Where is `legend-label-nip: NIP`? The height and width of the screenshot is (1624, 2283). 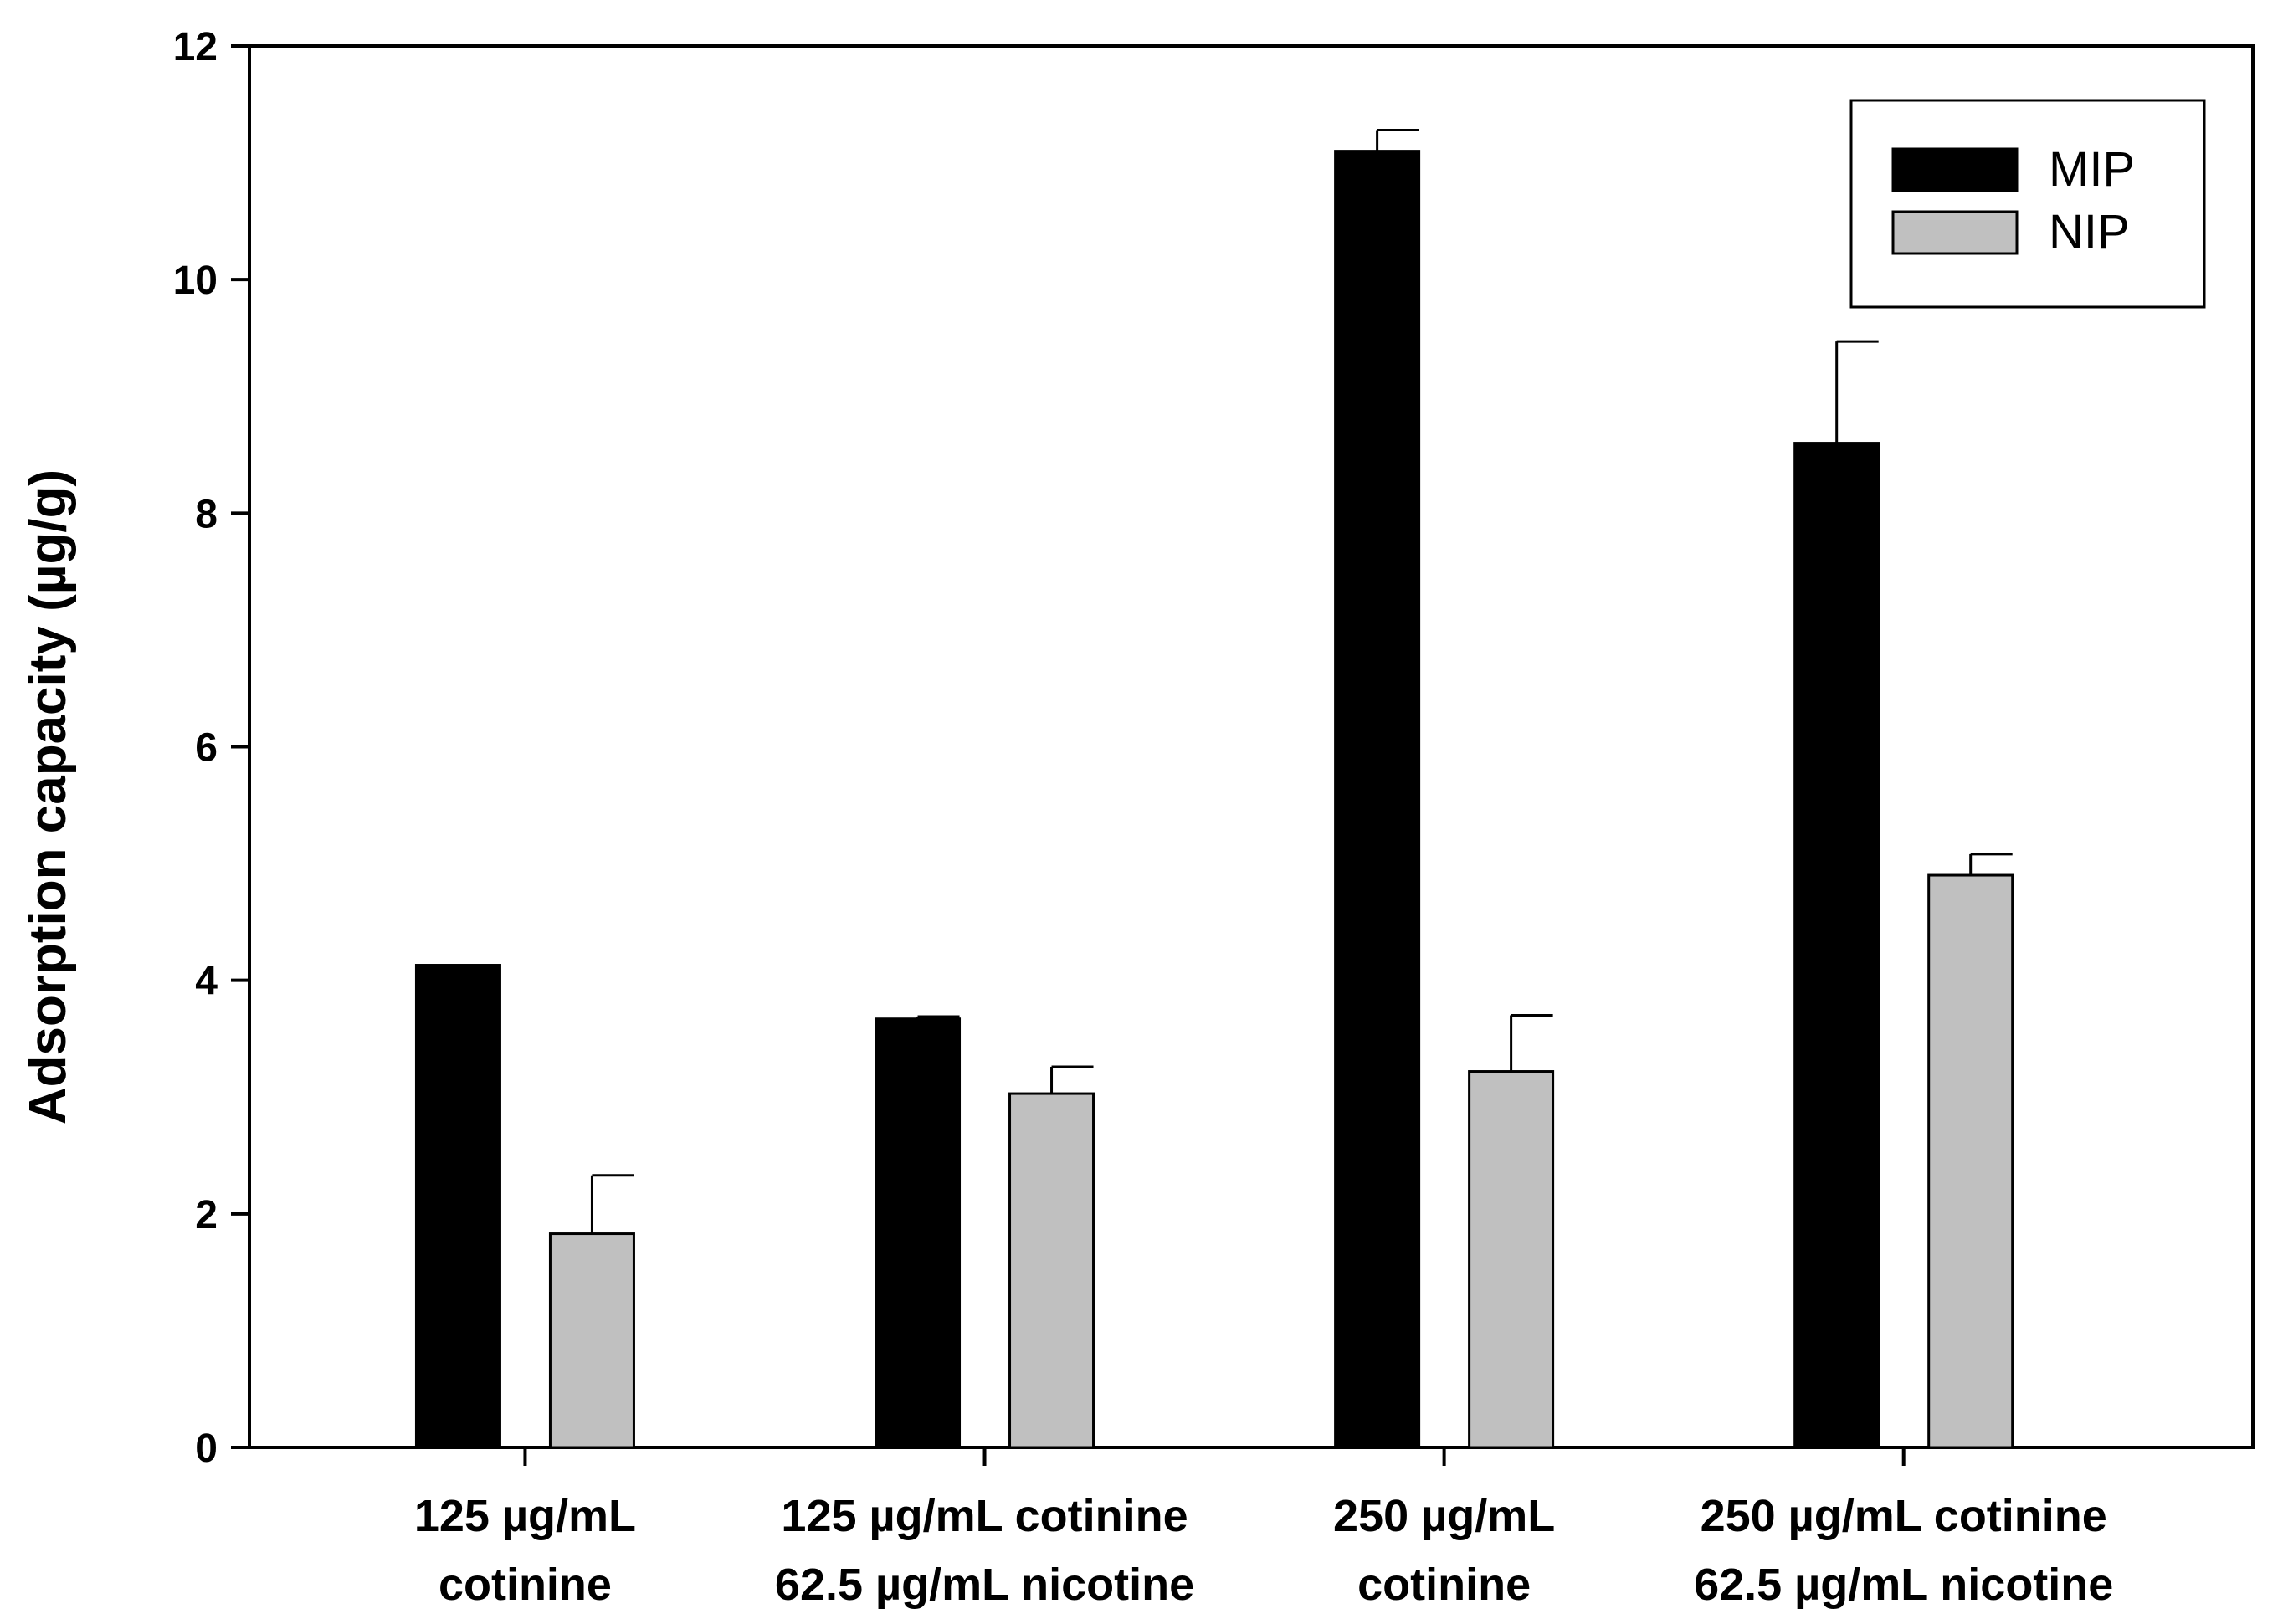 legend-label-nip: NIP is located at coordinates (2089, 232).